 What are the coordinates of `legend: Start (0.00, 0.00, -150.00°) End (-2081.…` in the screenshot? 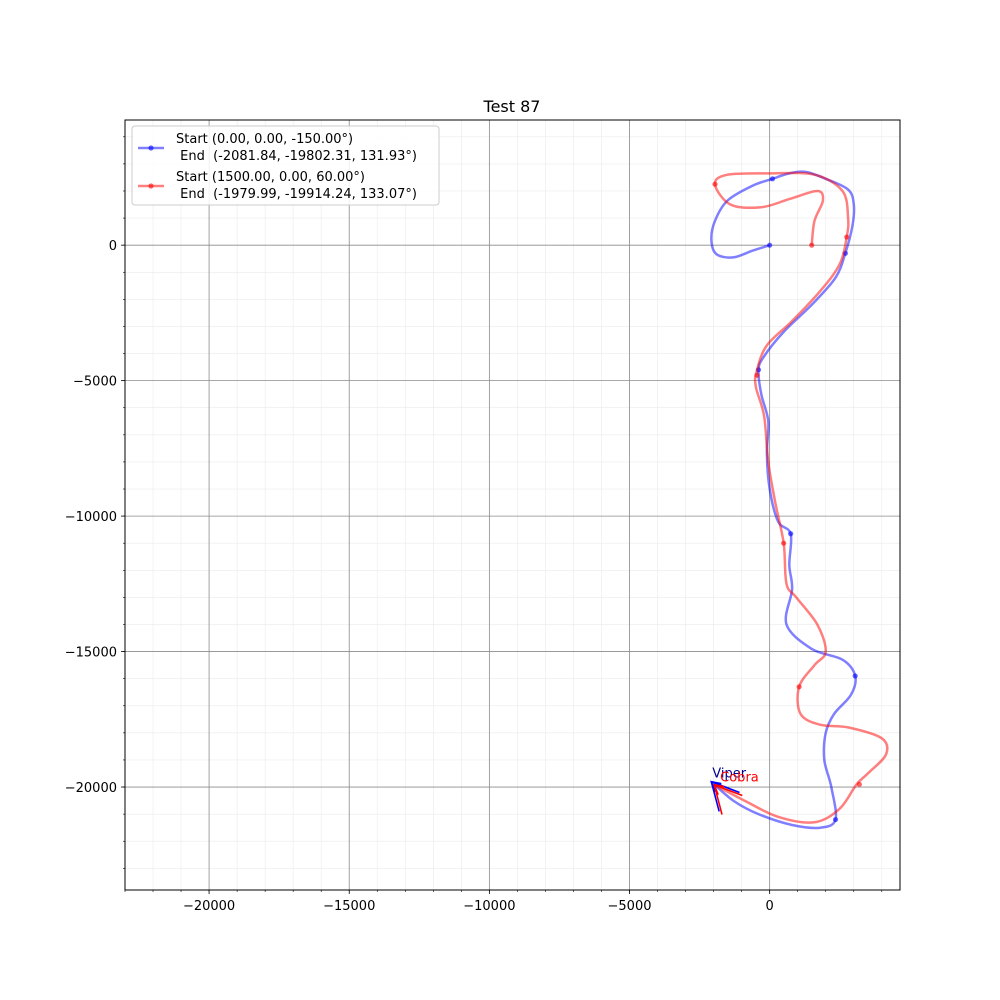 It's located at (285, 165).